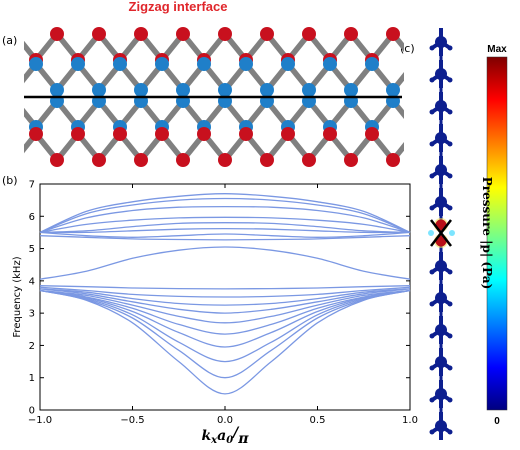 The image size is (520, 450). I want to click on y-tick-label: 5, so click(32, 249).